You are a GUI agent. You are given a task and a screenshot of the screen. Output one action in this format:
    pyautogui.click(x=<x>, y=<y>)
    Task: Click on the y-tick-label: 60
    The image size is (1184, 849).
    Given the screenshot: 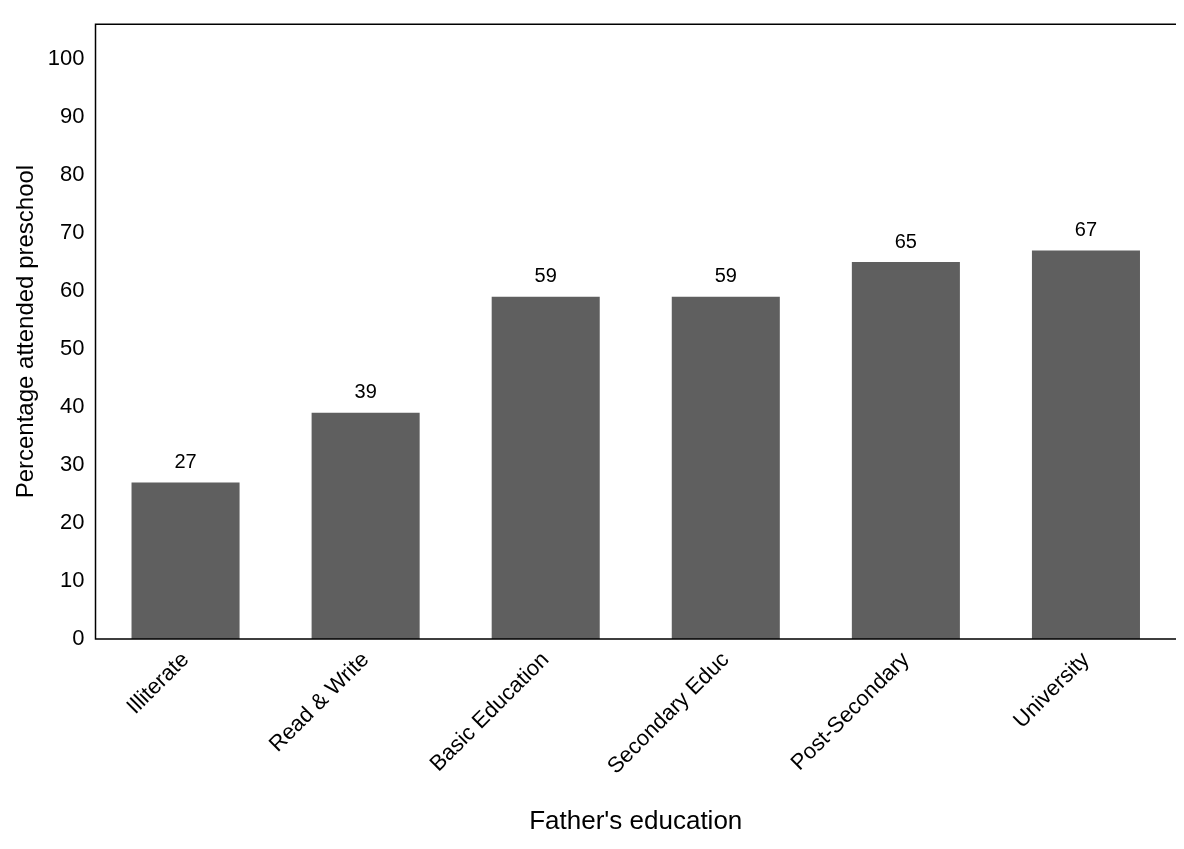 What is the action you would take?
    pyautogui.click(x=72, y=290)
    